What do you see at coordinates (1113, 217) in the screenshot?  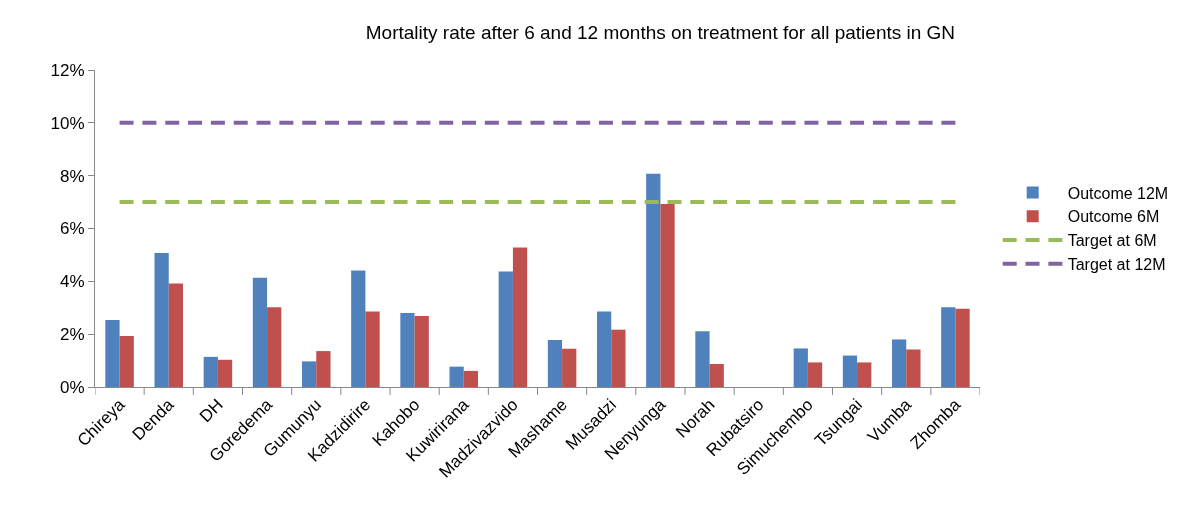 I see `legend-label: Outcome 6M` at bounding box center [1113, 217].